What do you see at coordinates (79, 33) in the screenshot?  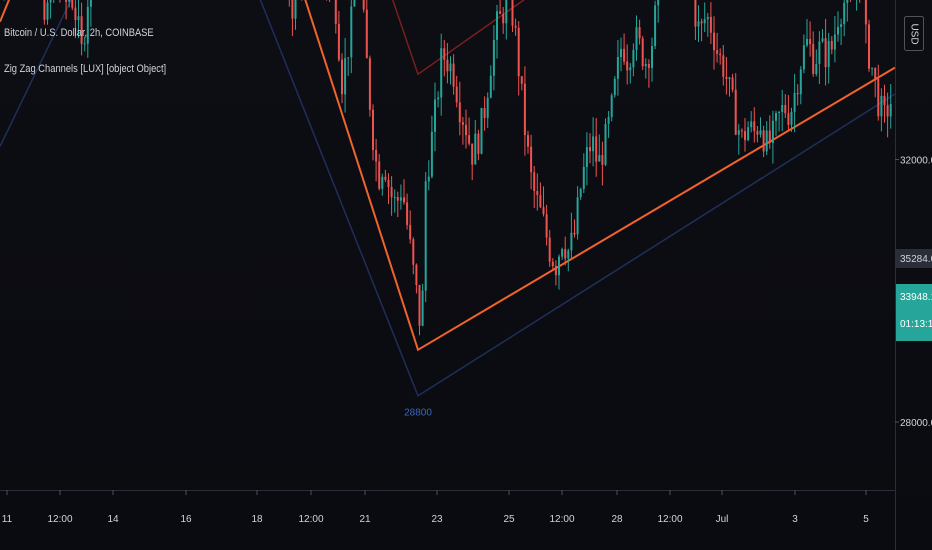 I see `legend-symbol: Bitcoin / U.S. Dollar, 2h, COINBASE` at bounding box center [79, 33].